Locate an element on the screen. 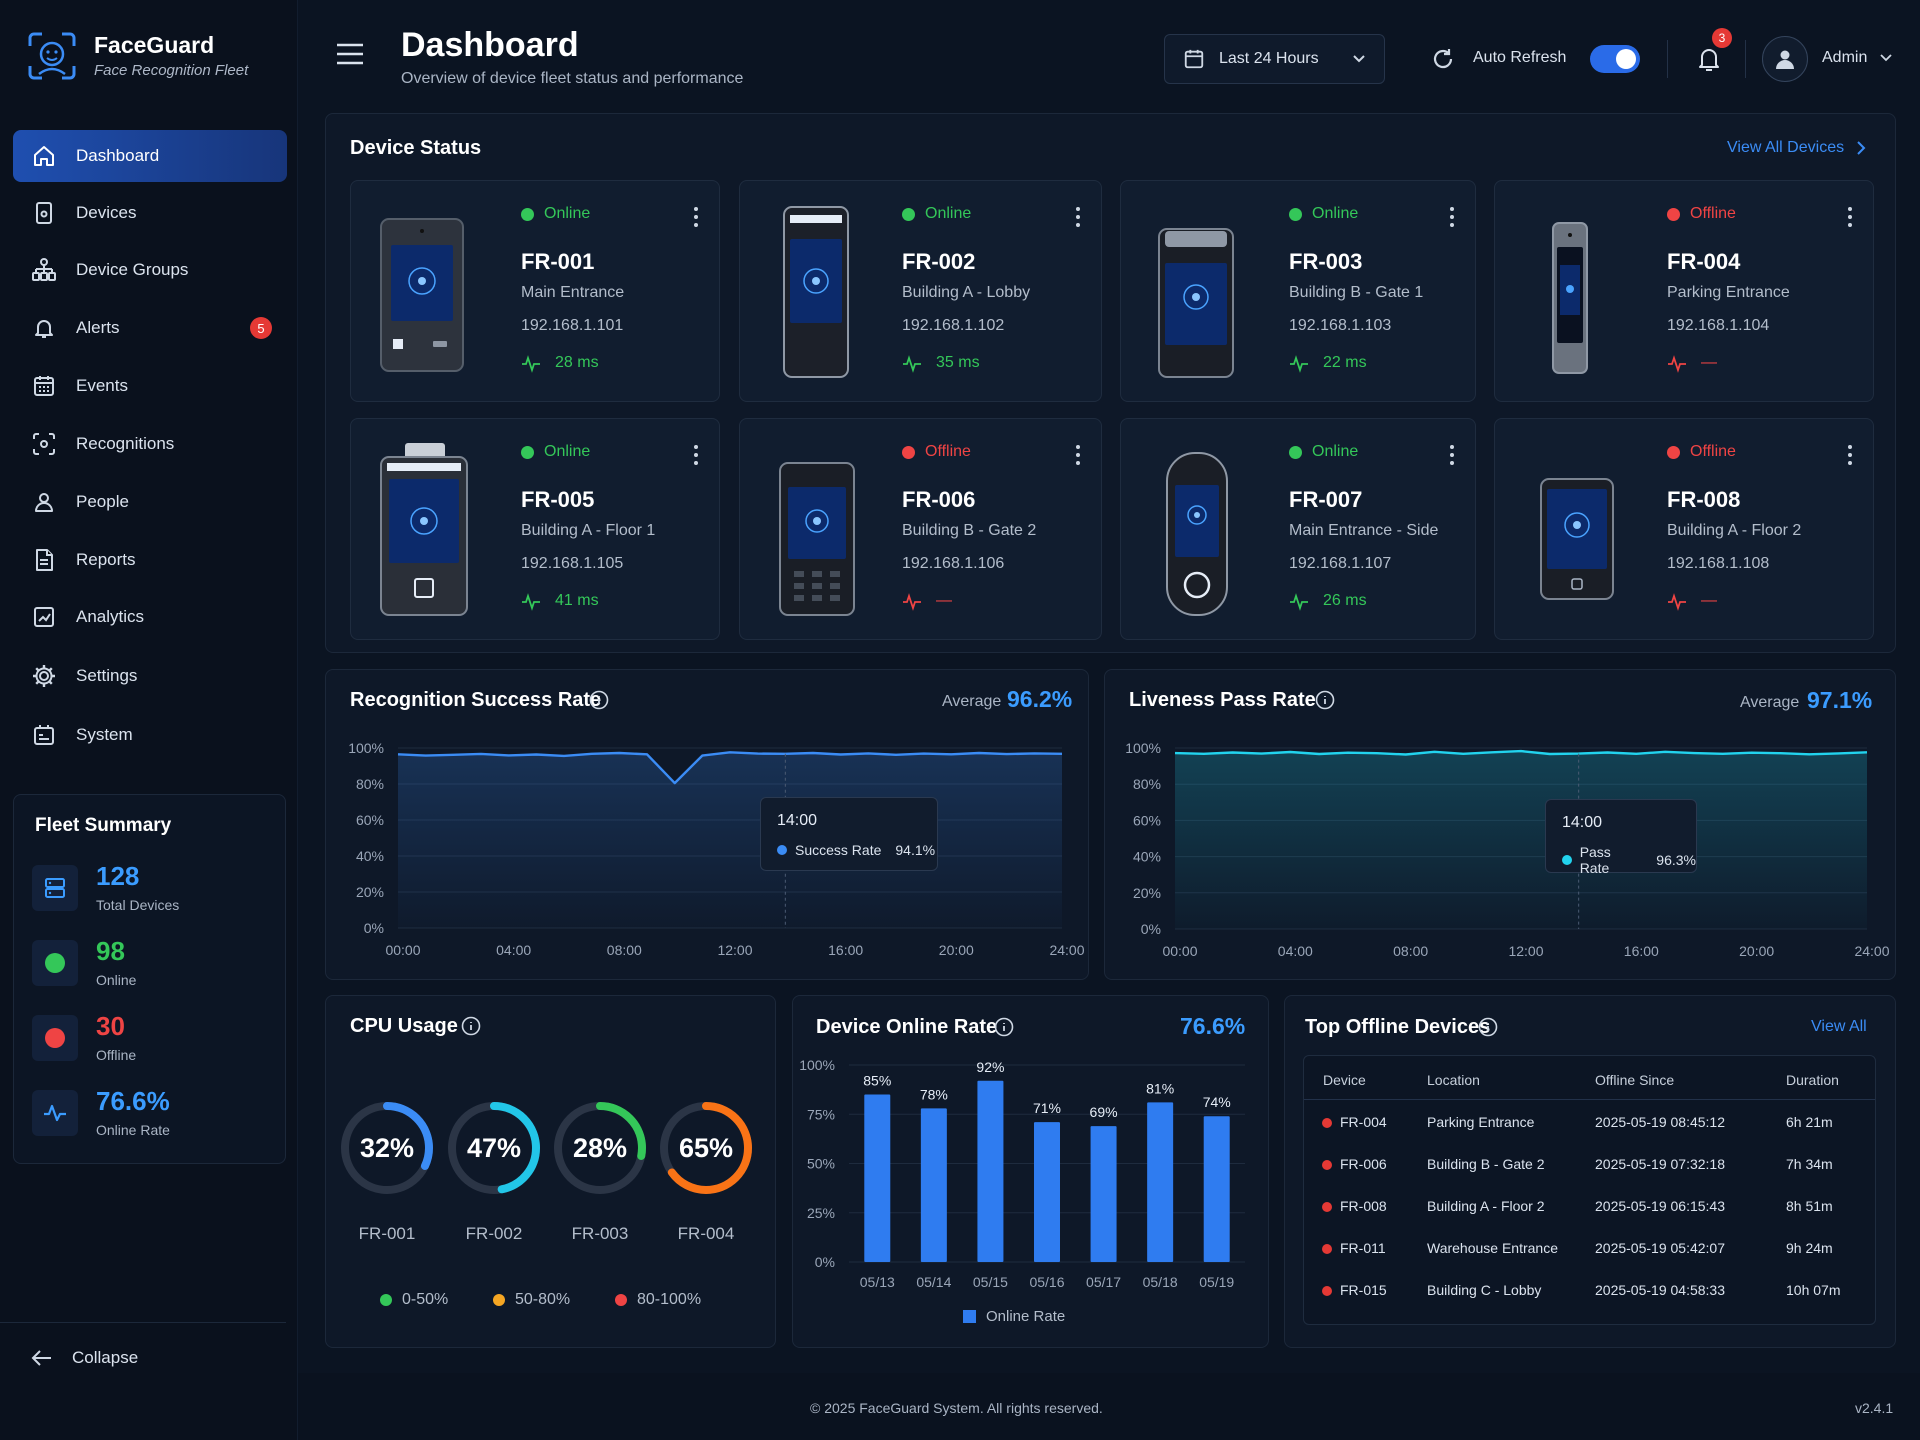 The width and height of the screenshot is (1920, 1440). fleet-online-rate: 76.6% Online Rate is located at coordinates (152, 1118).